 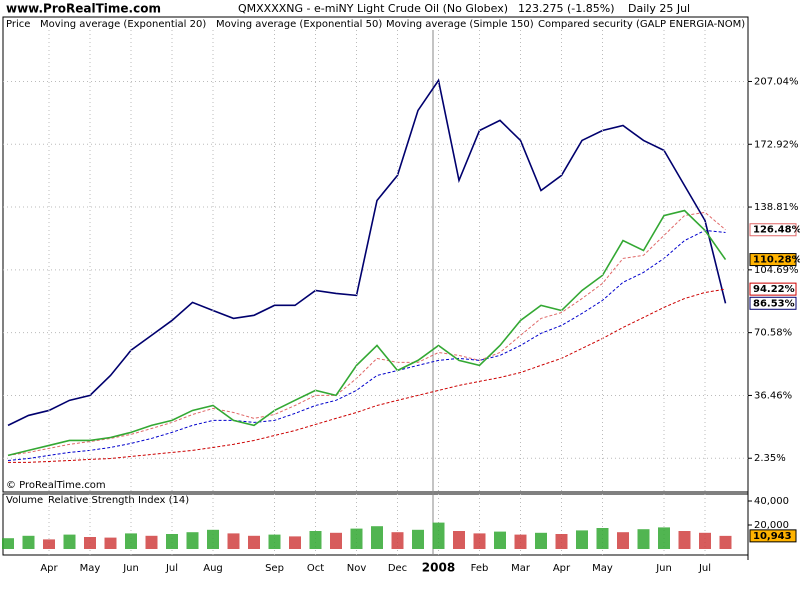 What do you see at coordinates (299, 24) in the screenshot?
I see `legend-label: Moving average (Exponential 50)` at bounding box center [299, 24].